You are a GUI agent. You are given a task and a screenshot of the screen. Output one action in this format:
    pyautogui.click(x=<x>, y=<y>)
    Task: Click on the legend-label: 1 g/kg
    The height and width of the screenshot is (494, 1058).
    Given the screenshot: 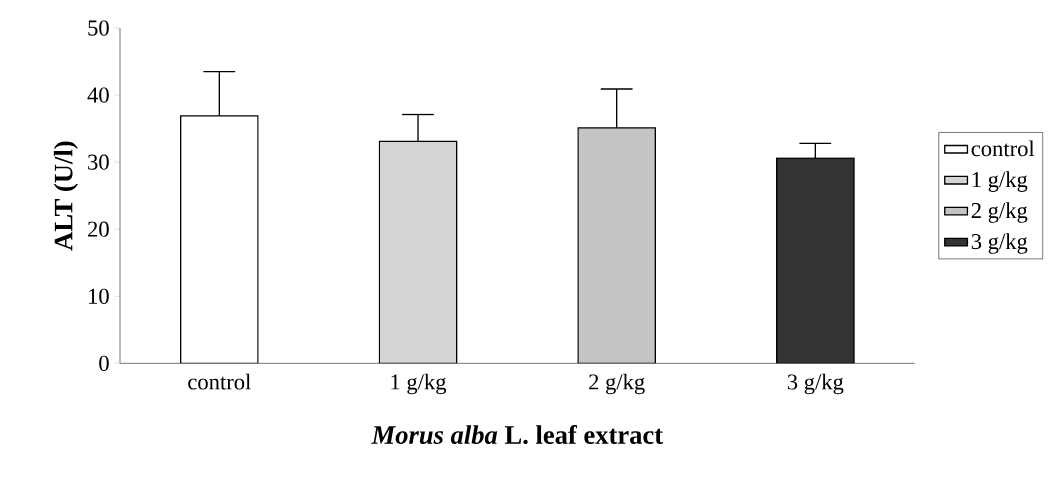 What is the action you would take?
    pyautogui.click(x=1000, y=181)
    